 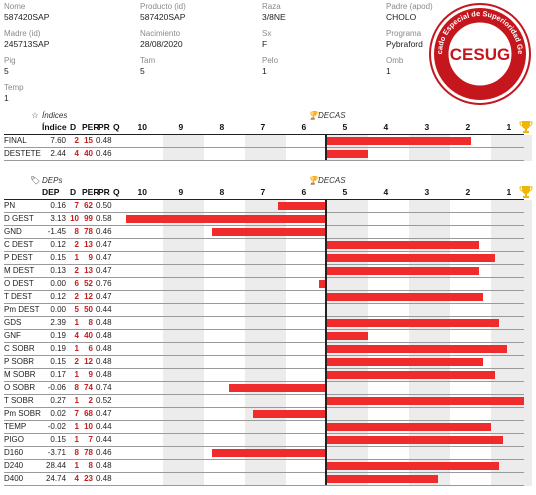 What do you see at coordinates (19, 400) in the screenshot?
I see `trait-name: T SOBR` at bounding box center [19, 400].